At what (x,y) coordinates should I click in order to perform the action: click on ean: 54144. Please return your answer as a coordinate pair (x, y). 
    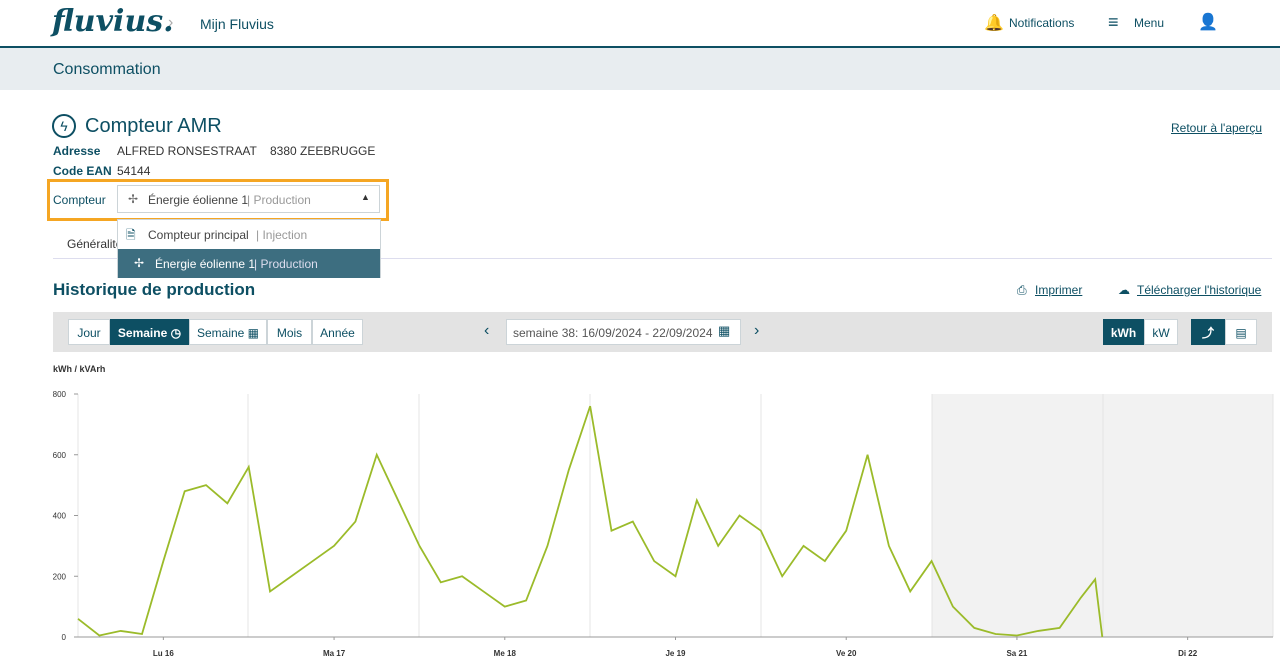
    Looking at the image, I should click on (133, 171).